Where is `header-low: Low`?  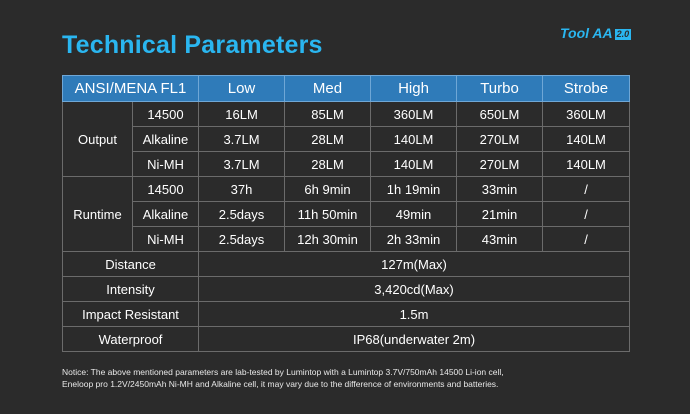
header-low: Low is located at coordinates (242, 88).